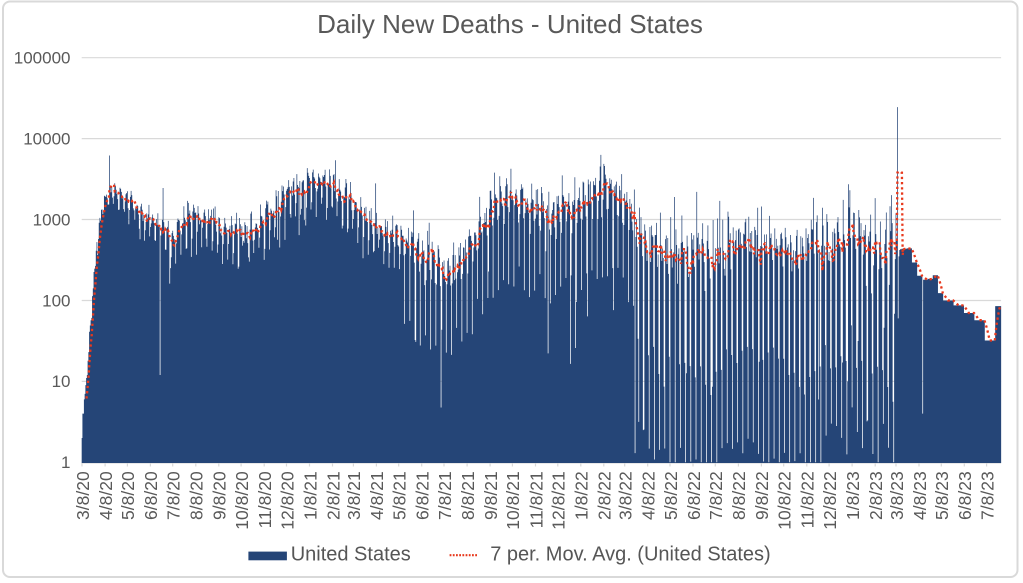  Describe the element at coordinates (739, 495) in the screenshot. I see `svg-text: 8/8/22` at that location.